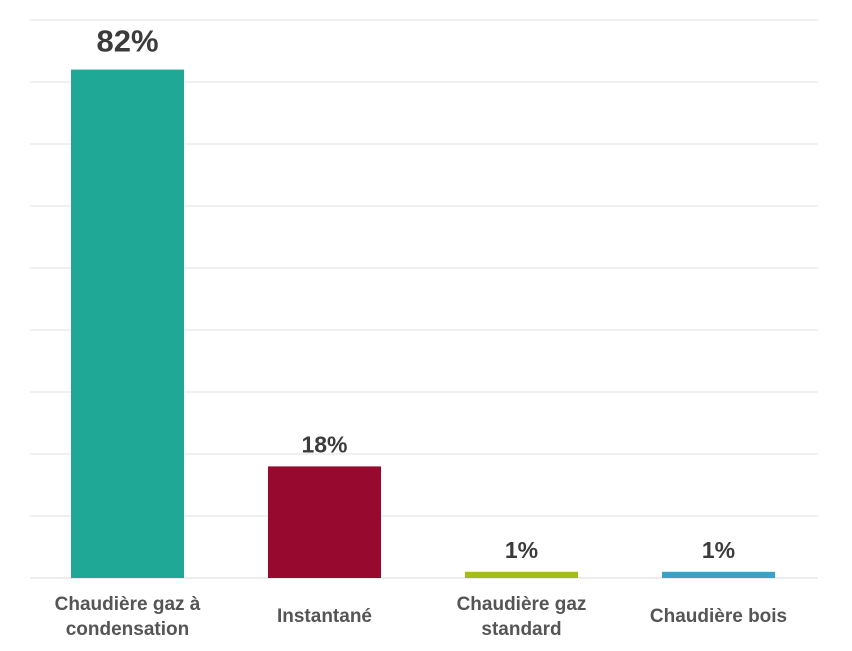  What do you see at coordinates (718, 550) in the screenshot?
I see `value-label-4: 1%` at bounding box center [718, 550].